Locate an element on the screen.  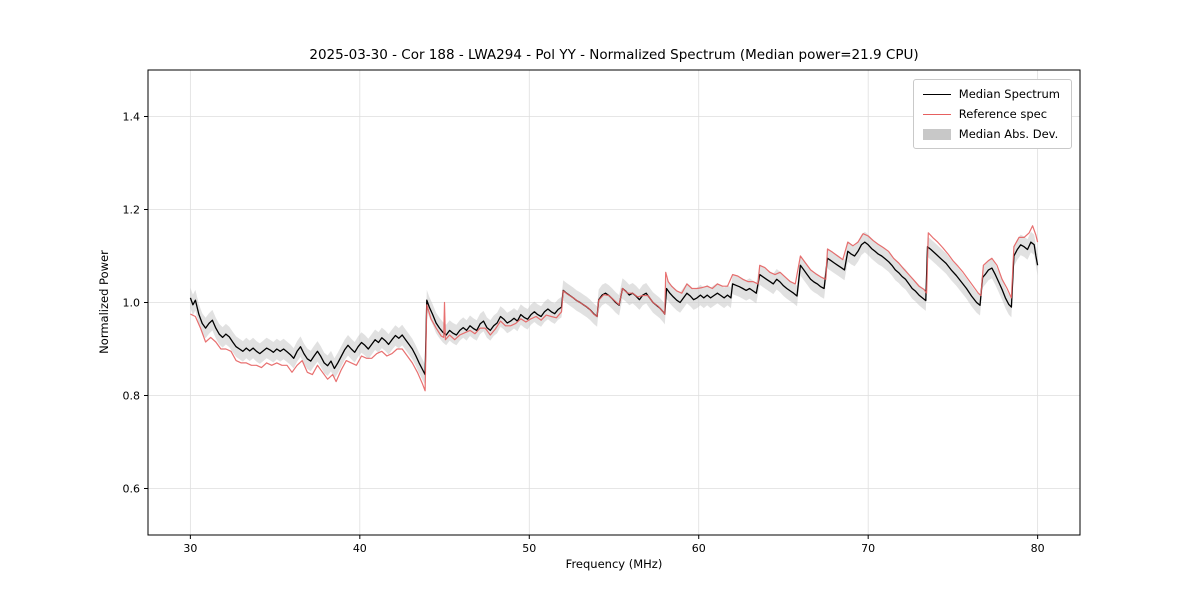
svg-text: 50 is located at coordinates (529, 548).